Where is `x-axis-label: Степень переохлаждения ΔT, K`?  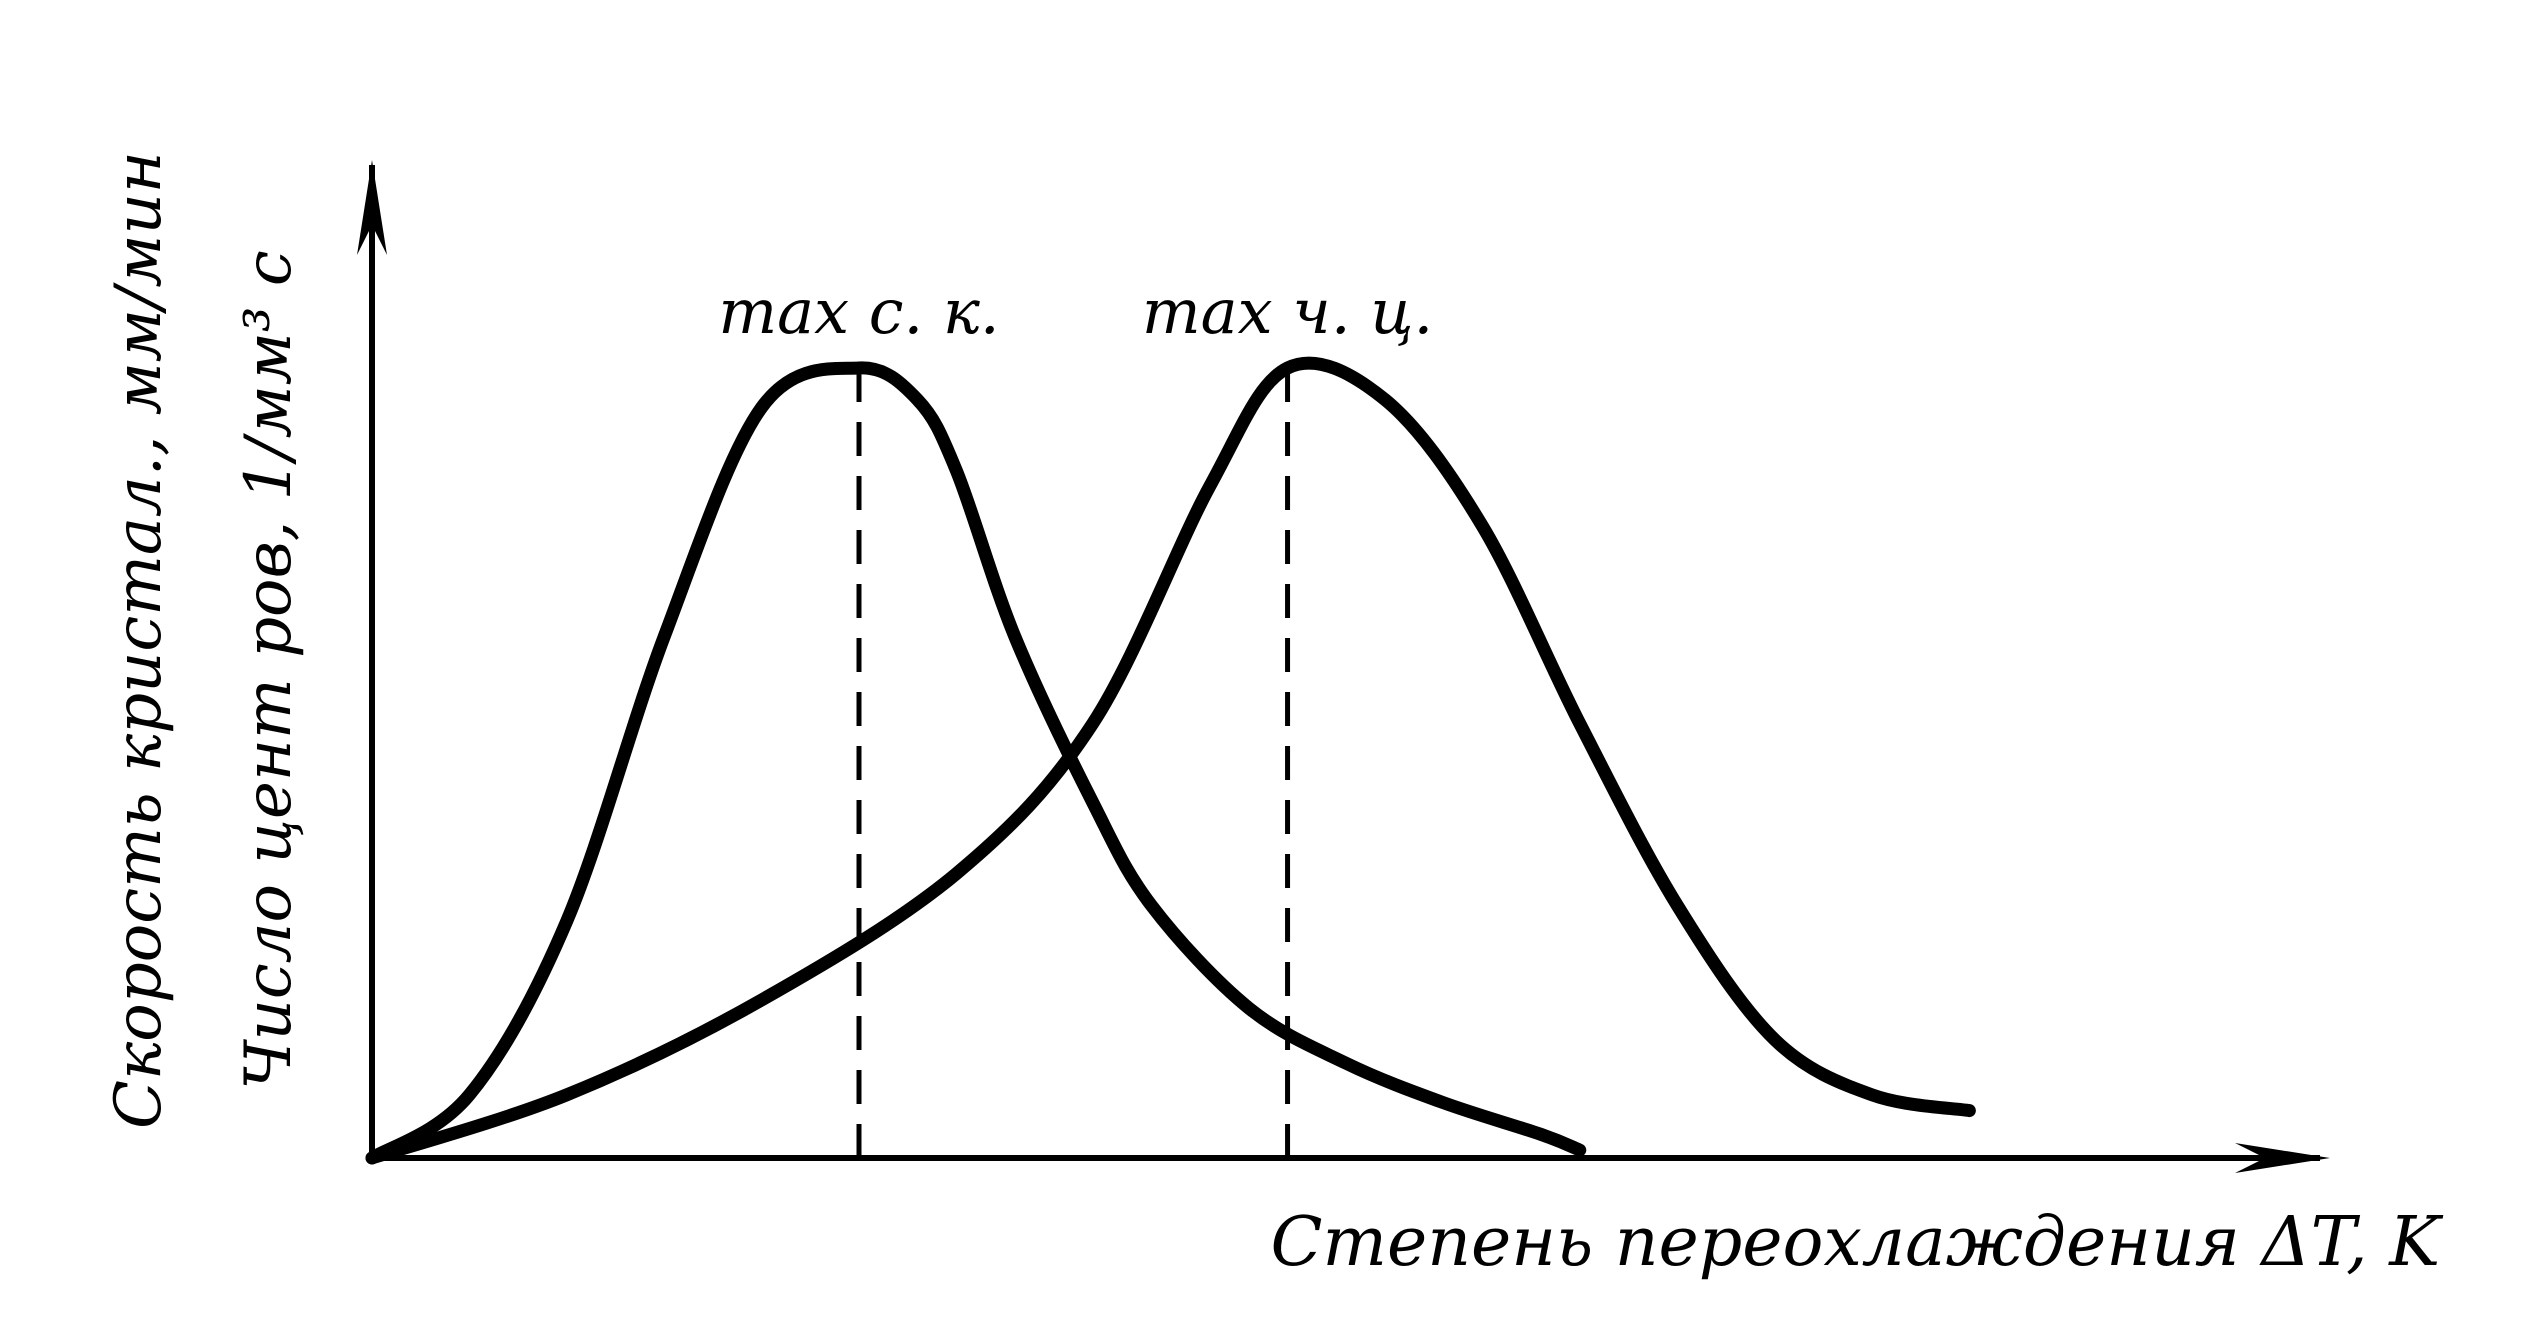 x-axis-label: Степень переохлаждения ΔT, K is located at coordinates (1857, 1242).